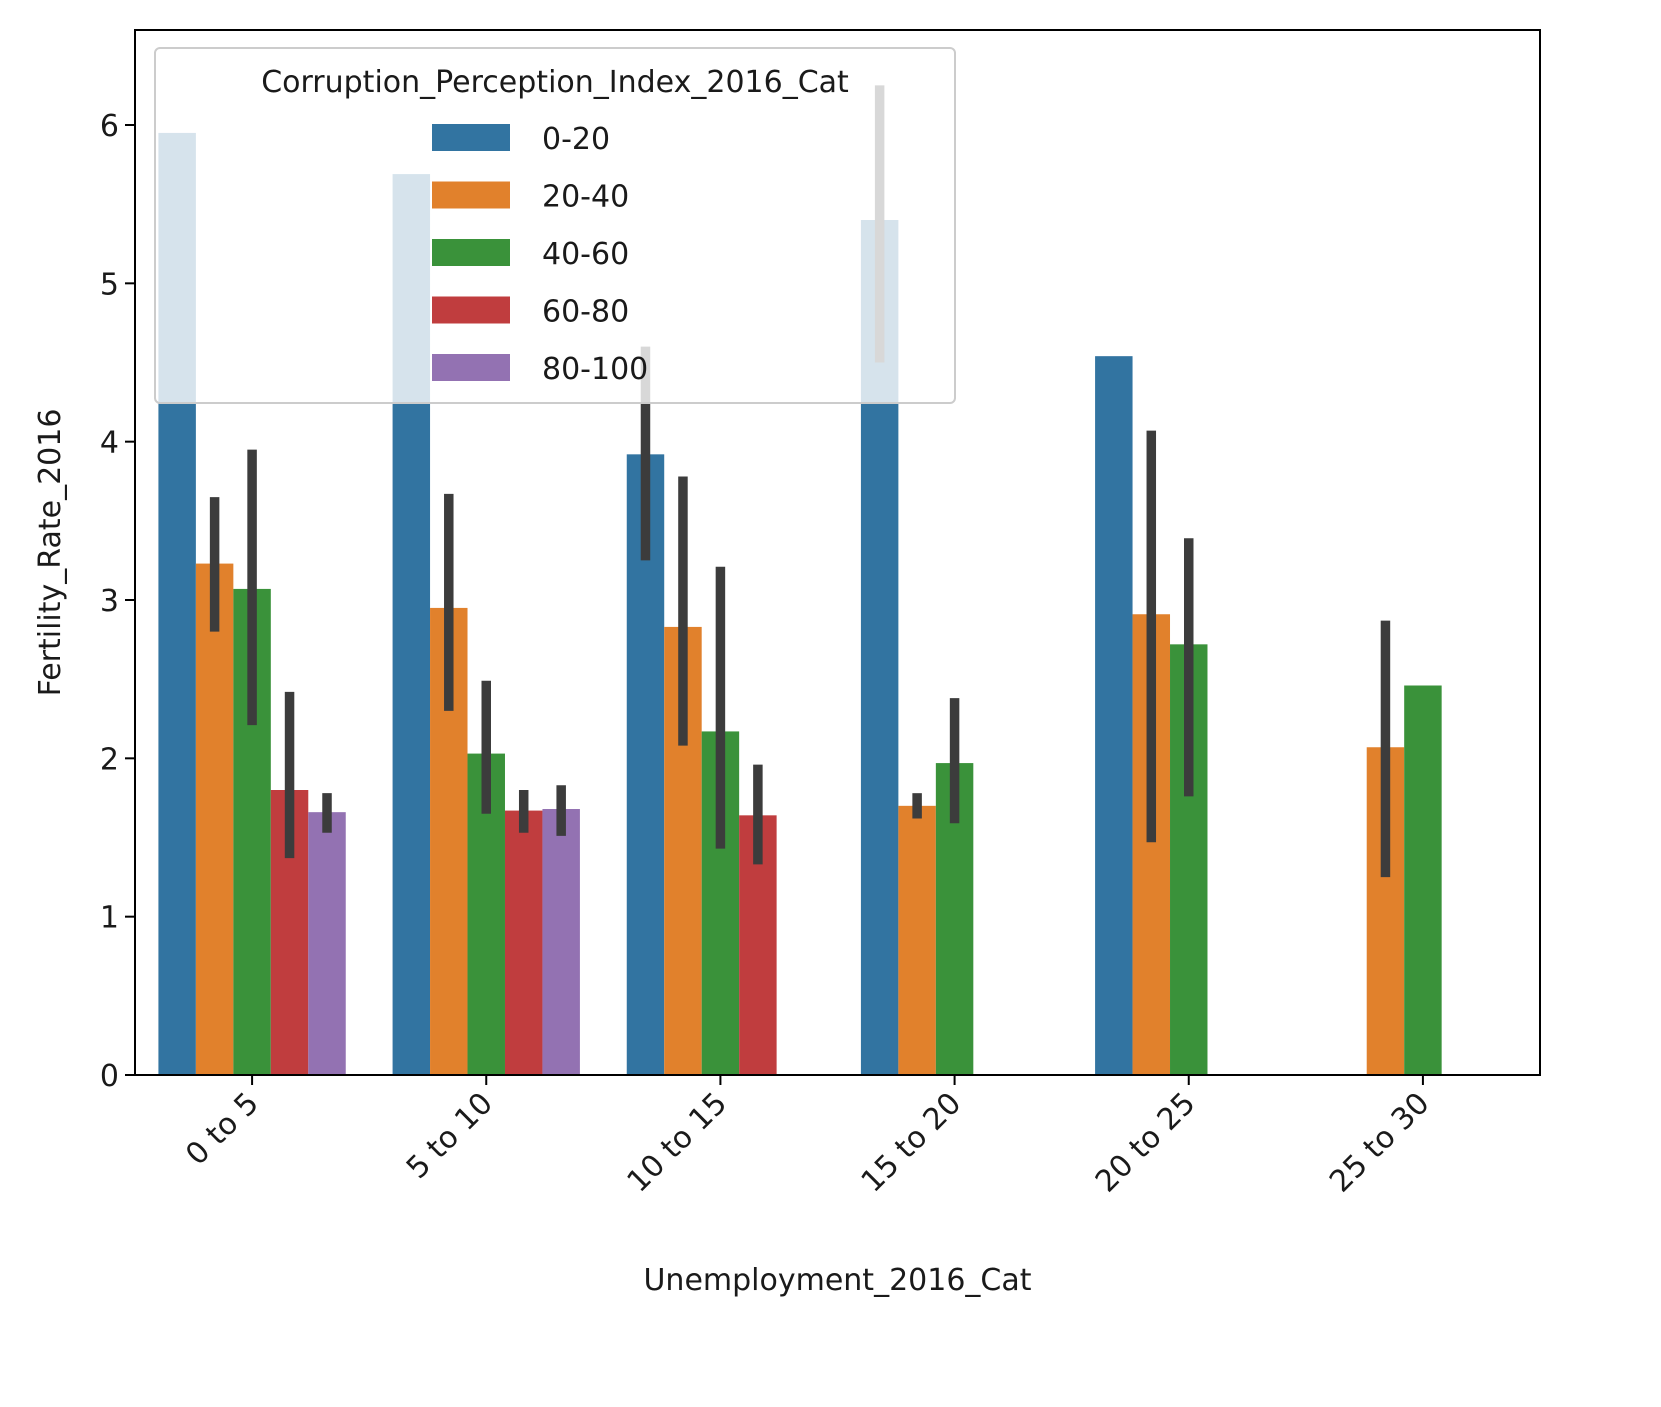 Image resolution: width=1661 pixels, height=1407 pixels. What do you see at coordinates (109, 918) in the screenshot?
I see `y-tick-label: 1` at bounding box center [109, 918].